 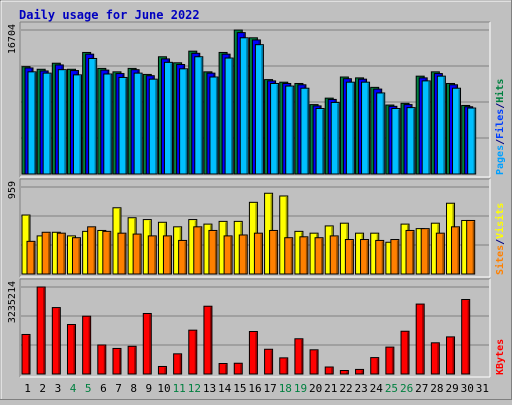 What do you see at coordinates (500, 106) in the screenshot?
I see `legend-item: /` at bounding box center [500, 106].